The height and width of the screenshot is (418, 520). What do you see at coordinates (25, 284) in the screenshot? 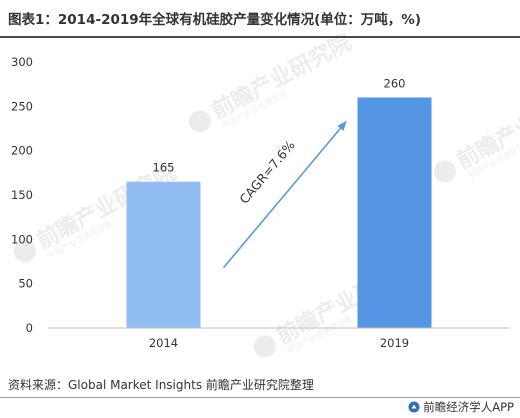
I see `y-tick-label: 50` at bounding box center [25, 284].